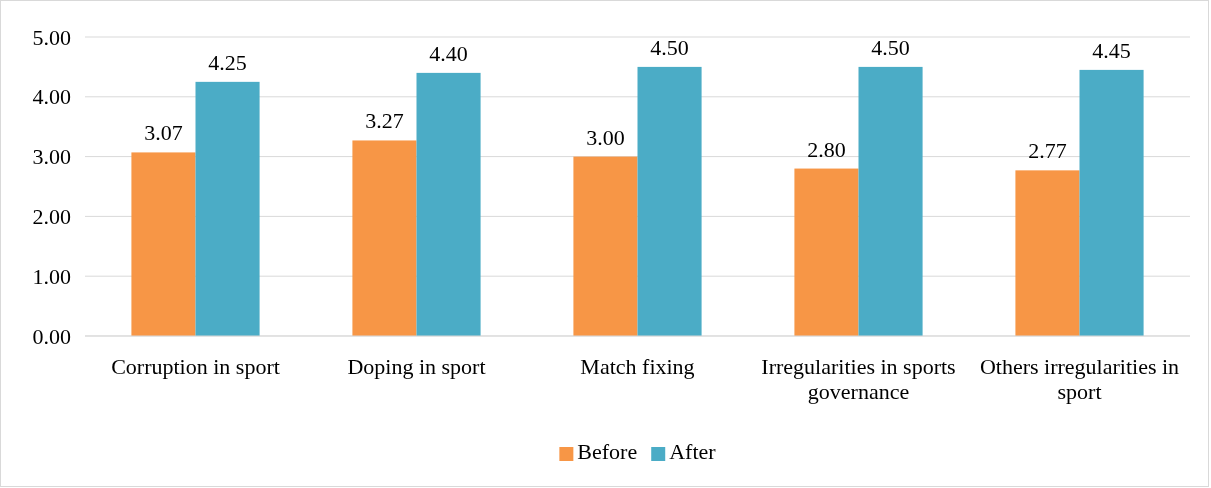 The height and width of the screenshot is (488, 1211). Describe the element at coordinates (227, 62) in the screenshot. I see `data-label: 4.25` at that location.